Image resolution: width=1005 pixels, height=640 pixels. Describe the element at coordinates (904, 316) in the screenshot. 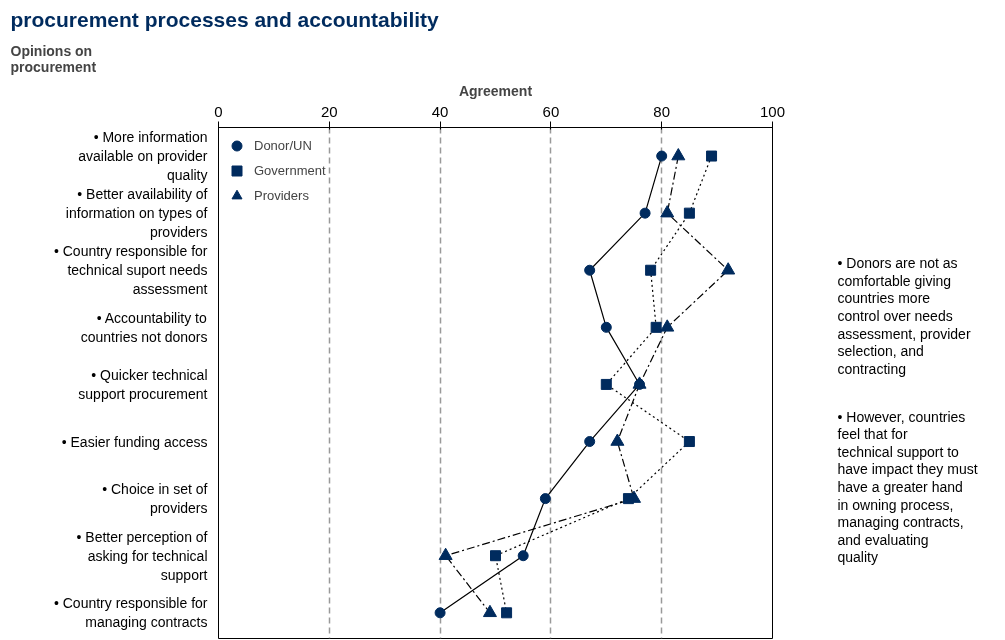

I see `text: • Donors are not as comfortable giving countries more control over needs assessment, provider selection, and contracting` at that location.